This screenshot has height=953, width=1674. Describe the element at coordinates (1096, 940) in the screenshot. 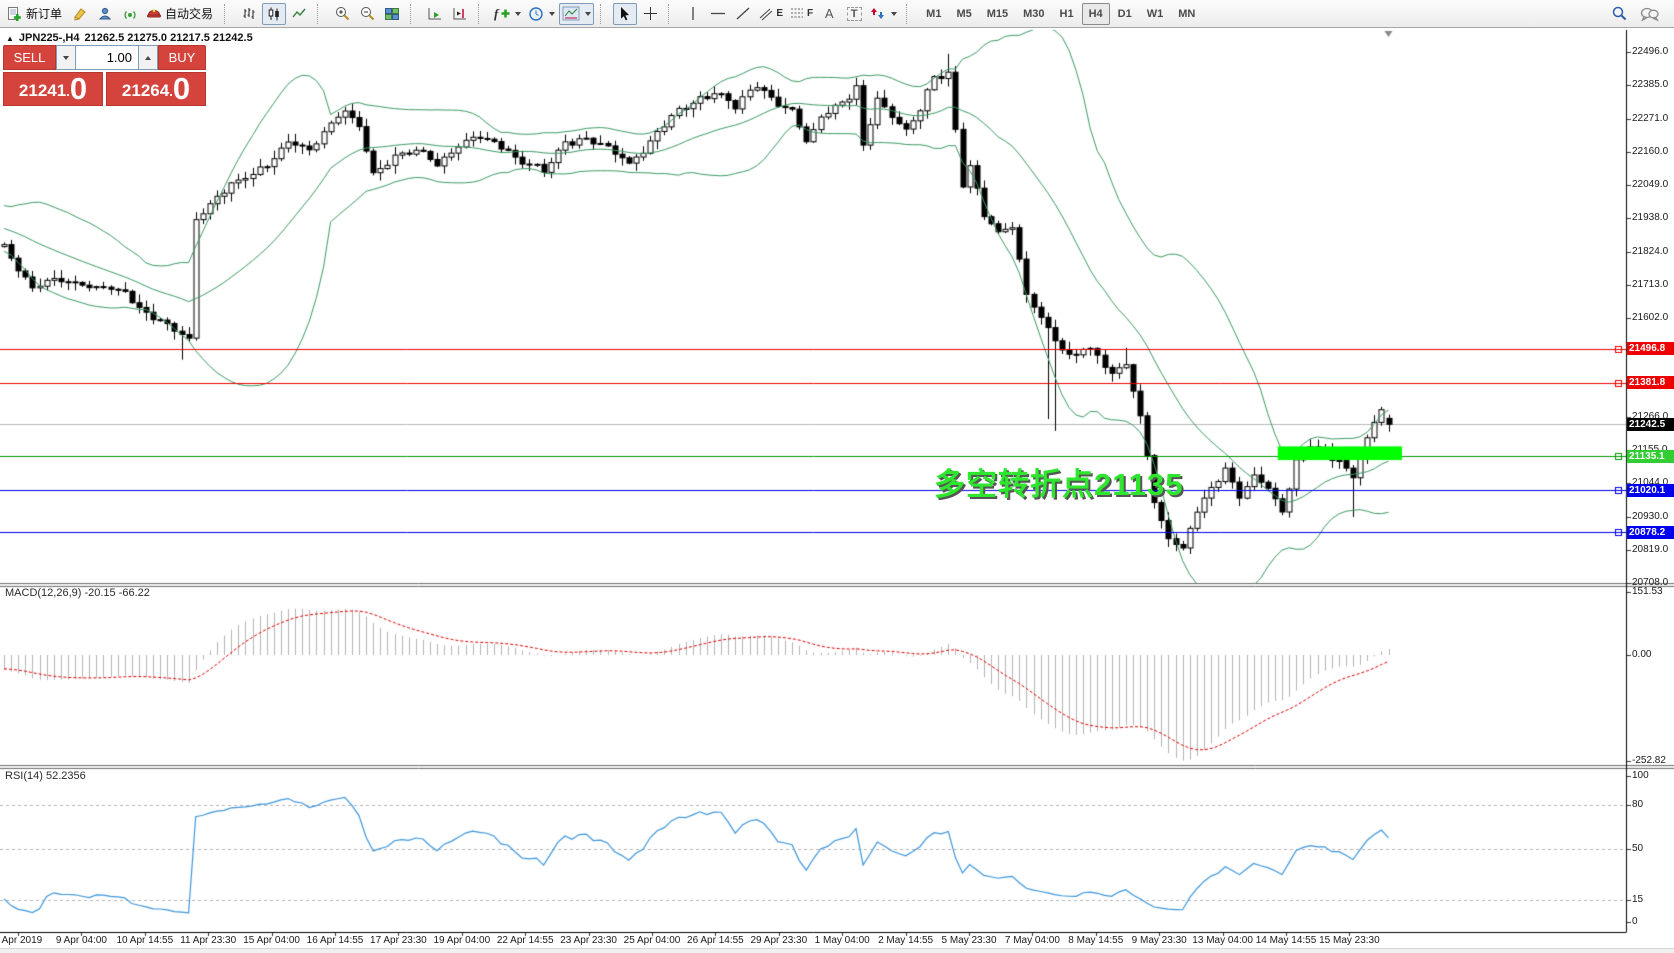

I see `time-axis-label: 8 May 14:55` at that location.